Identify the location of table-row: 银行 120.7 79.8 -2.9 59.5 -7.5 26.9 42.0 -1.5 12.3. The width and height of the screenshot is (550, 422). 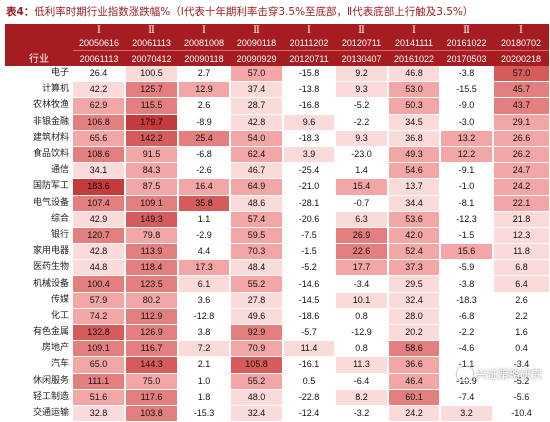
(277, 236).